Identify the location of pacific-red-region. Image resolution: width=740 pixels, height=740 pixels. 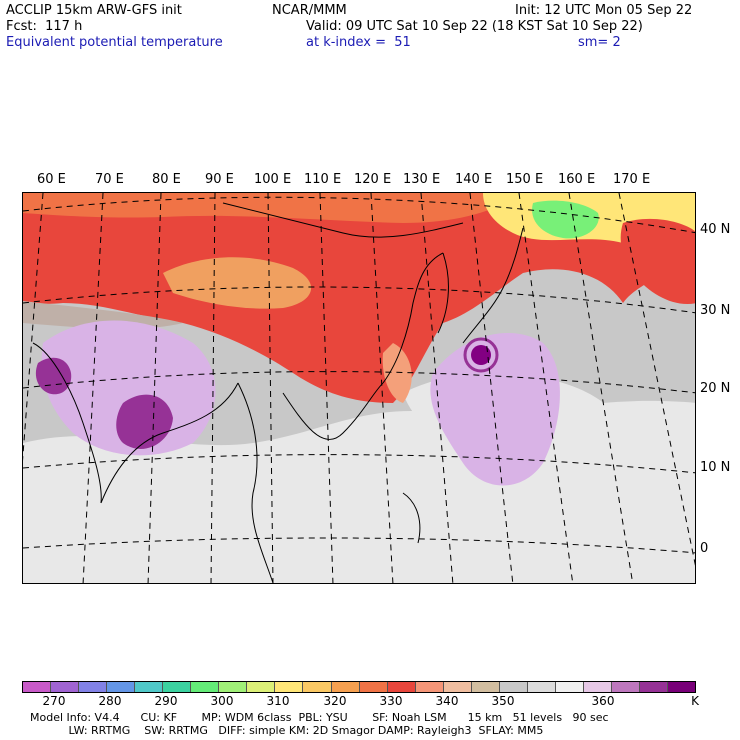
(657, 261).